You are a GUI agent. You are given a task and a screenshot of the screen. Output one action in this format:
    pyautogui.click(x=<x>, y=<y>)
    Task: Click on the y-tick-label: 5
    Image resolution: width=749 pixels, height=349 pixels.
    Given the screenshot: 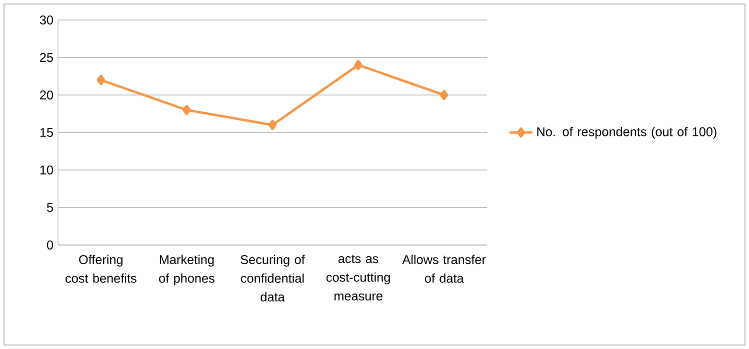 What is the action you would take?
    pyautogui.click(x=50, y=207)
    